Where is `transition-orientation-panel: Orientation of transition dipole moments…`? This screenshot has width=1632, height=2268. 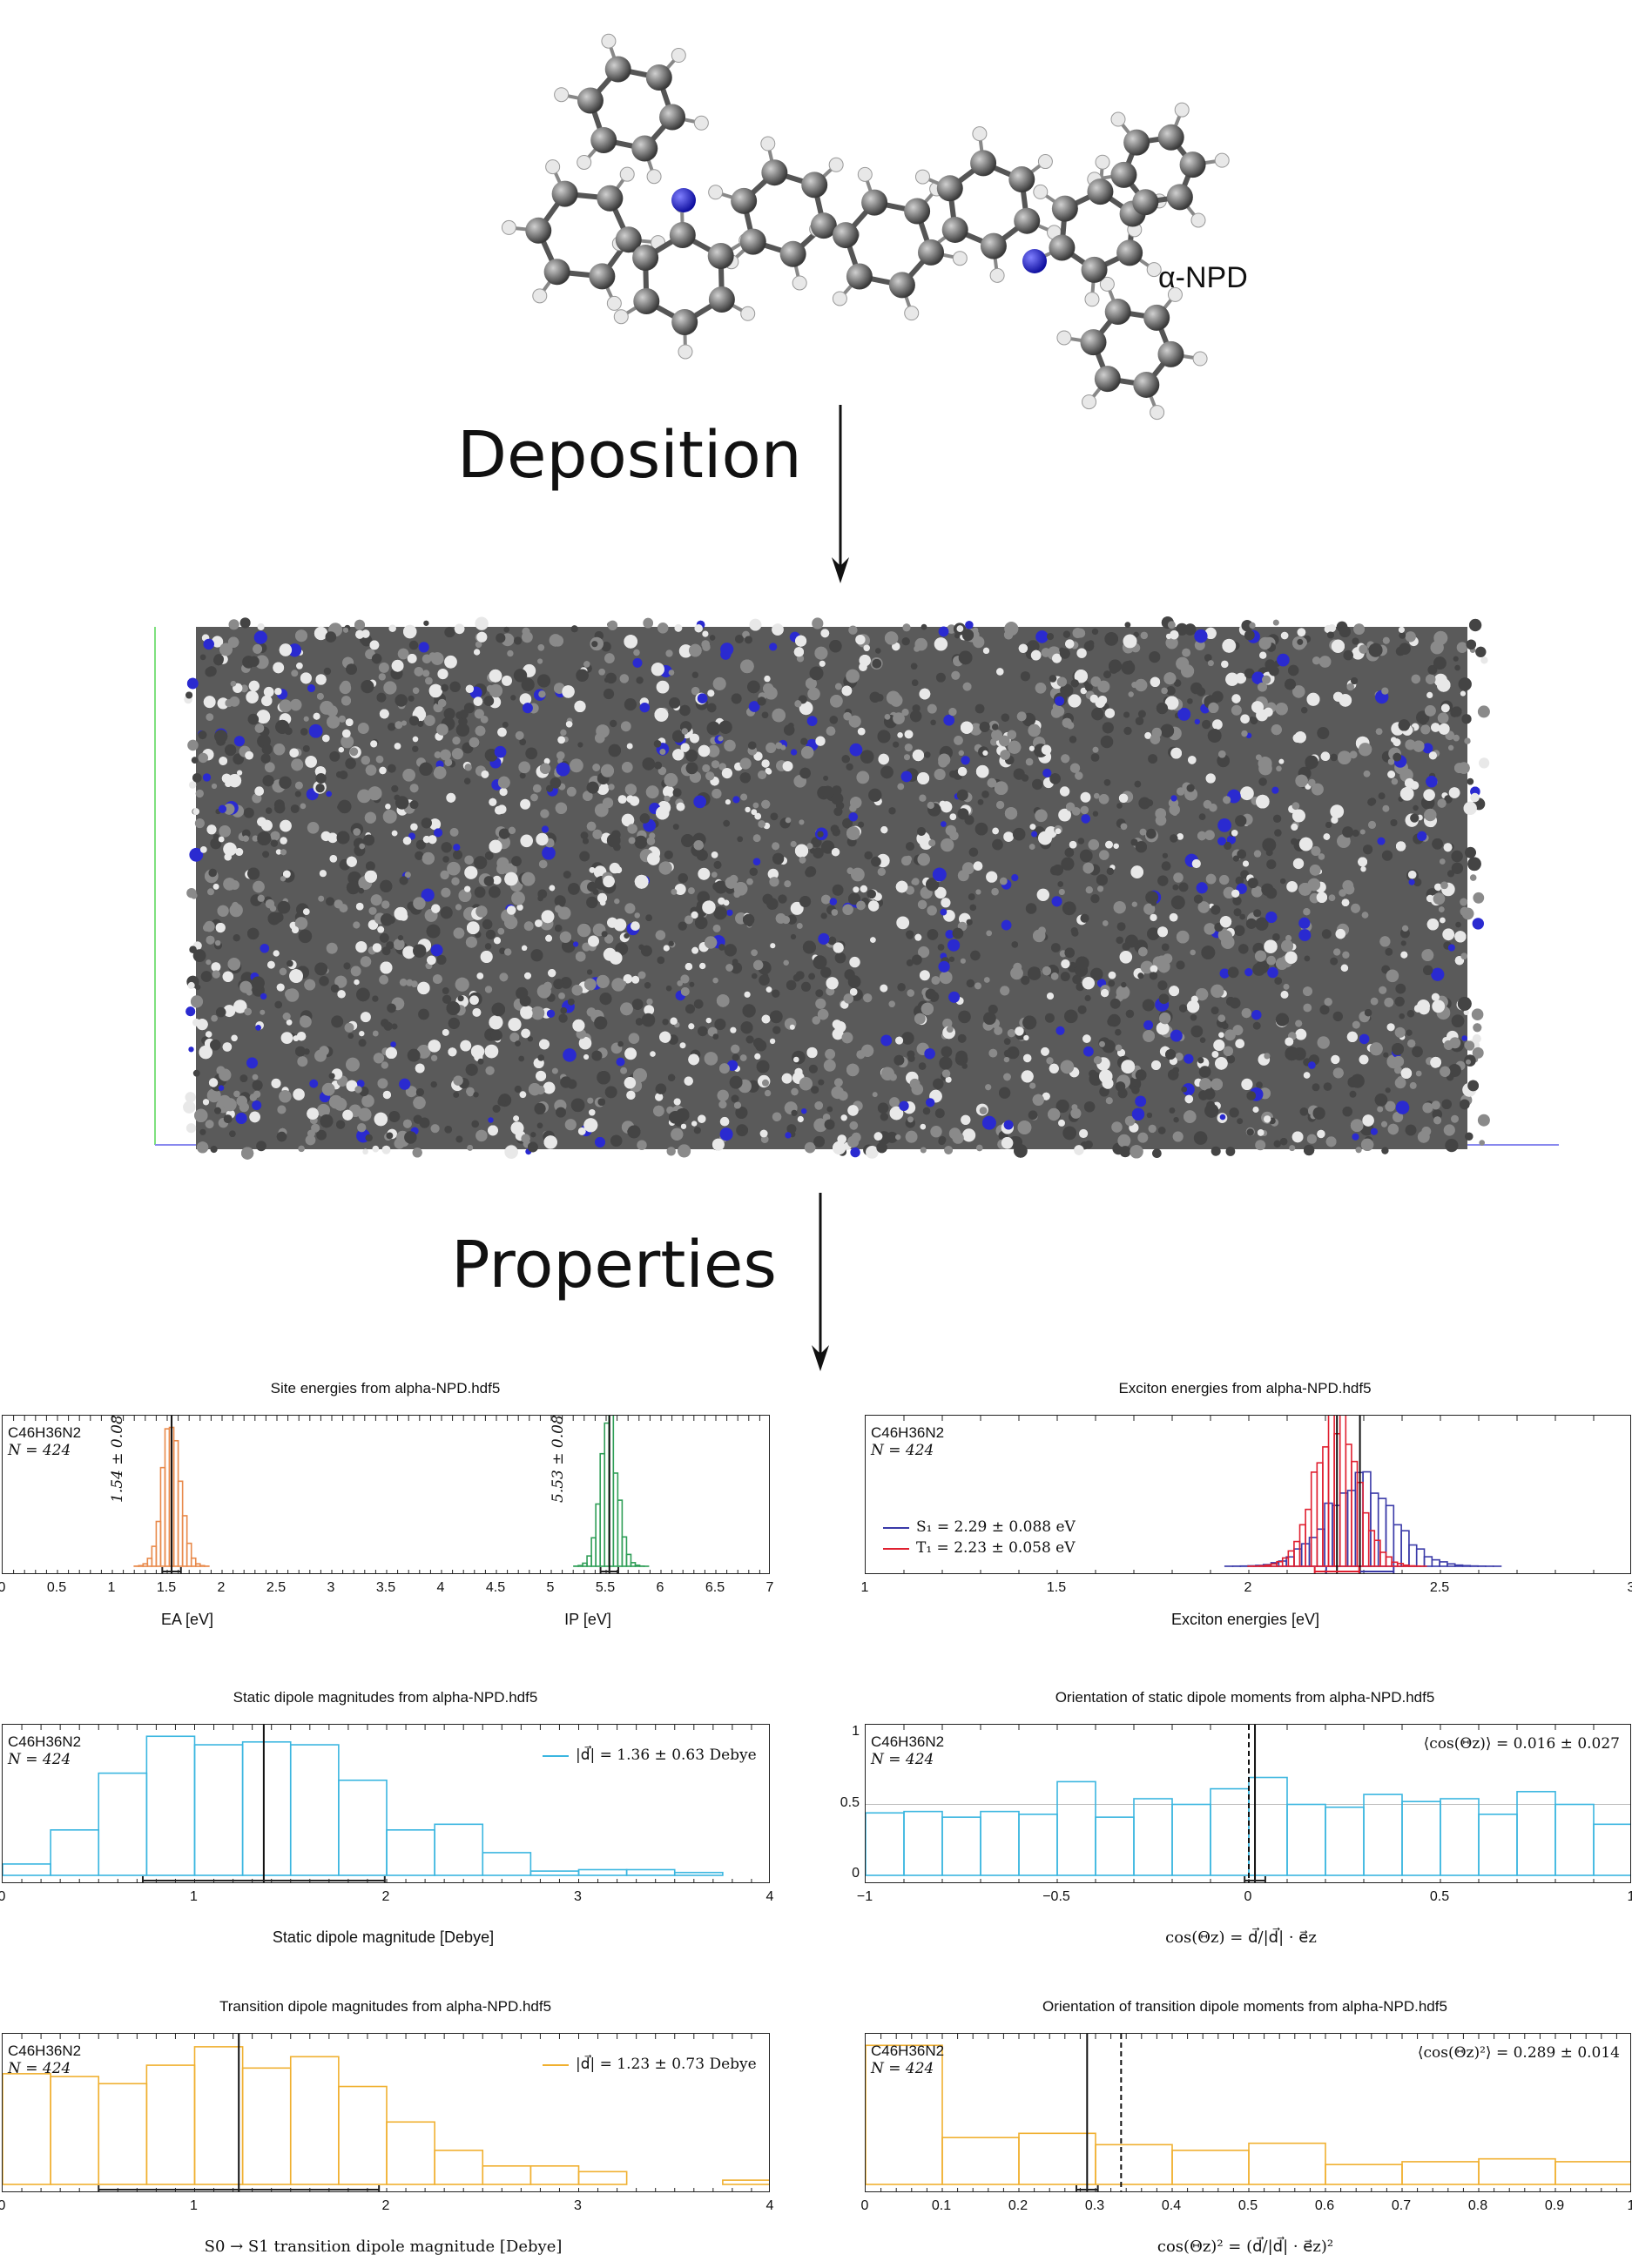
transition-orientation-panel: Orientation of transition dipole moments… is located at coordinates (1245, 2129).